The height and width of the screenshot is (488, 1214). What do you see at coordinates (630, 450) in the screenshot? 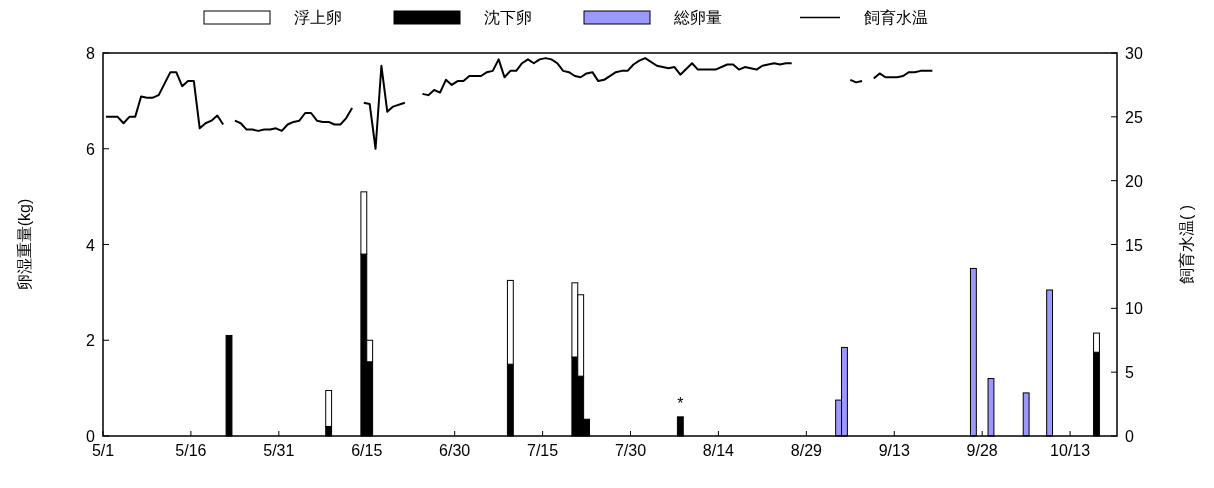
I see `x-tick-label: 7/30` at bounding box center [630, 450].